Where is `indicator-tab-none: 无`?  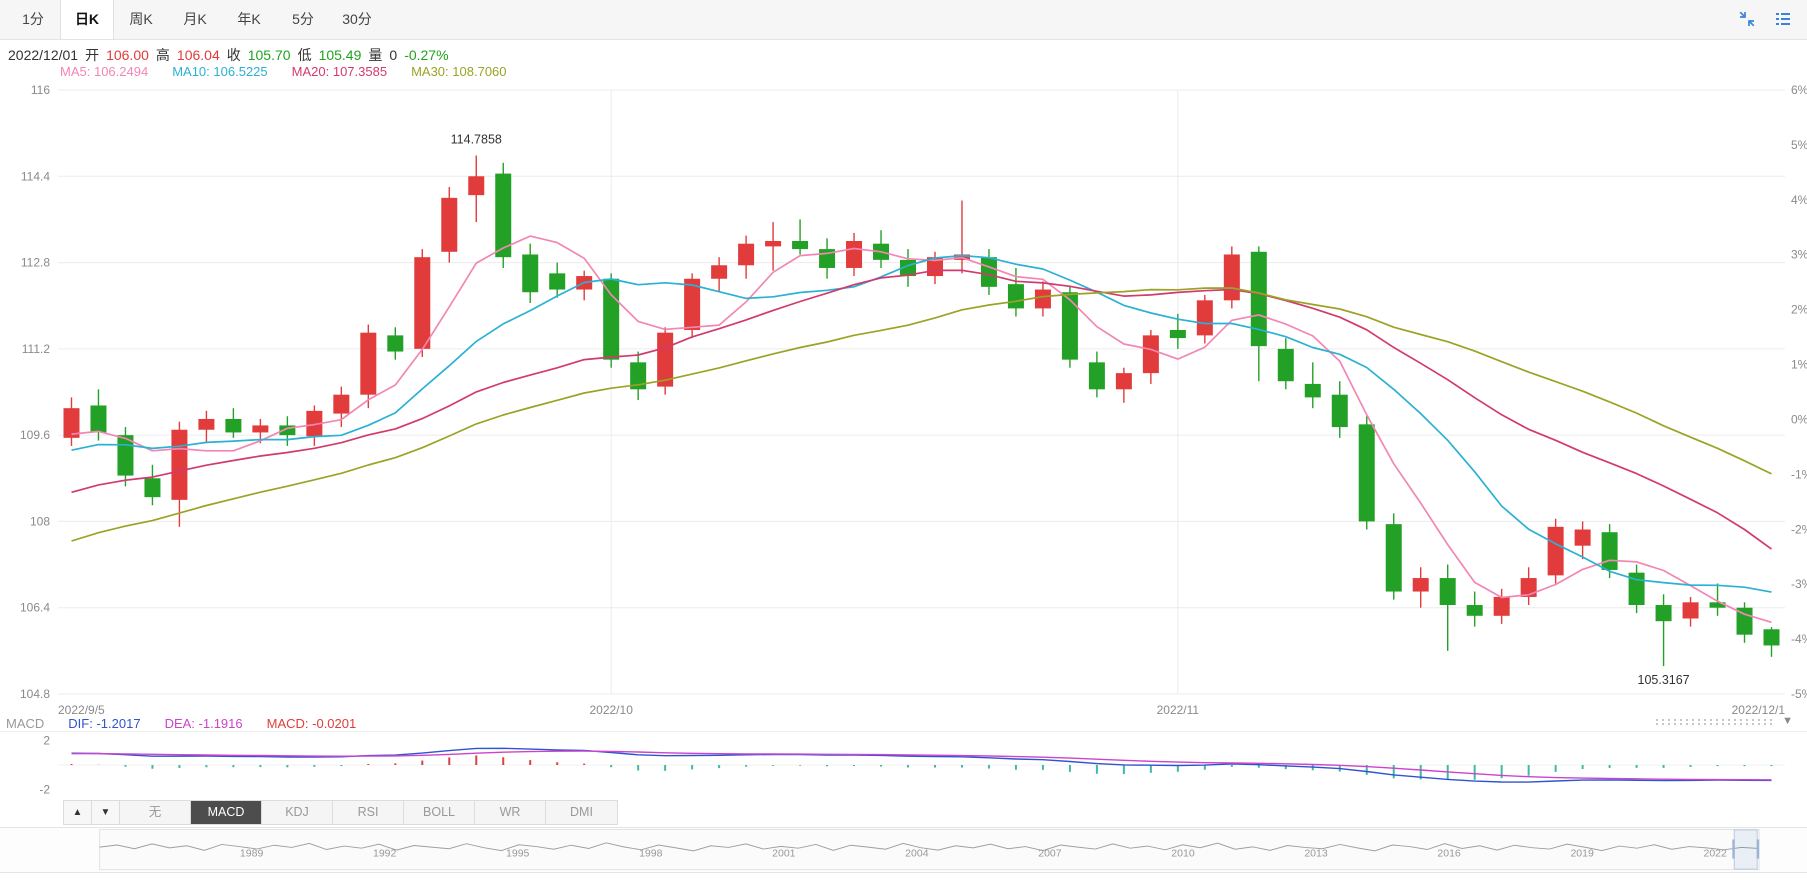
indicator-tab-none: 无 is located at coordinates (155, 812).